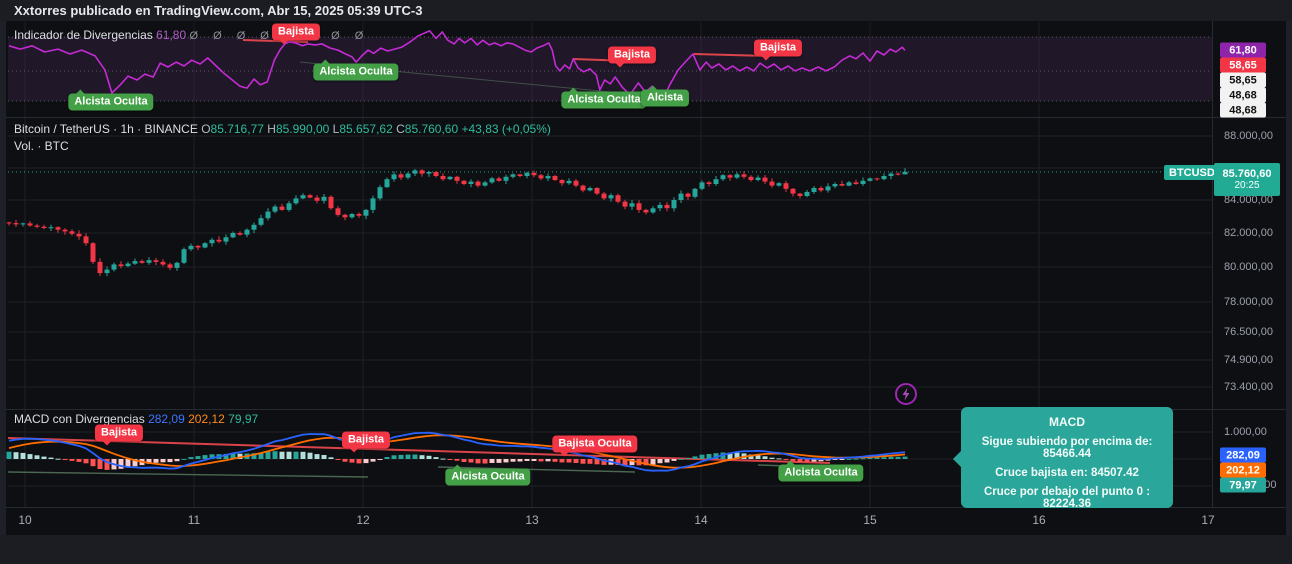 The height and width of the screenshot is (564, 1292). Describe the element at coordinates (665, 96) in the screenshot. I see `divergence-badge-alcista: Alcista` at that location.